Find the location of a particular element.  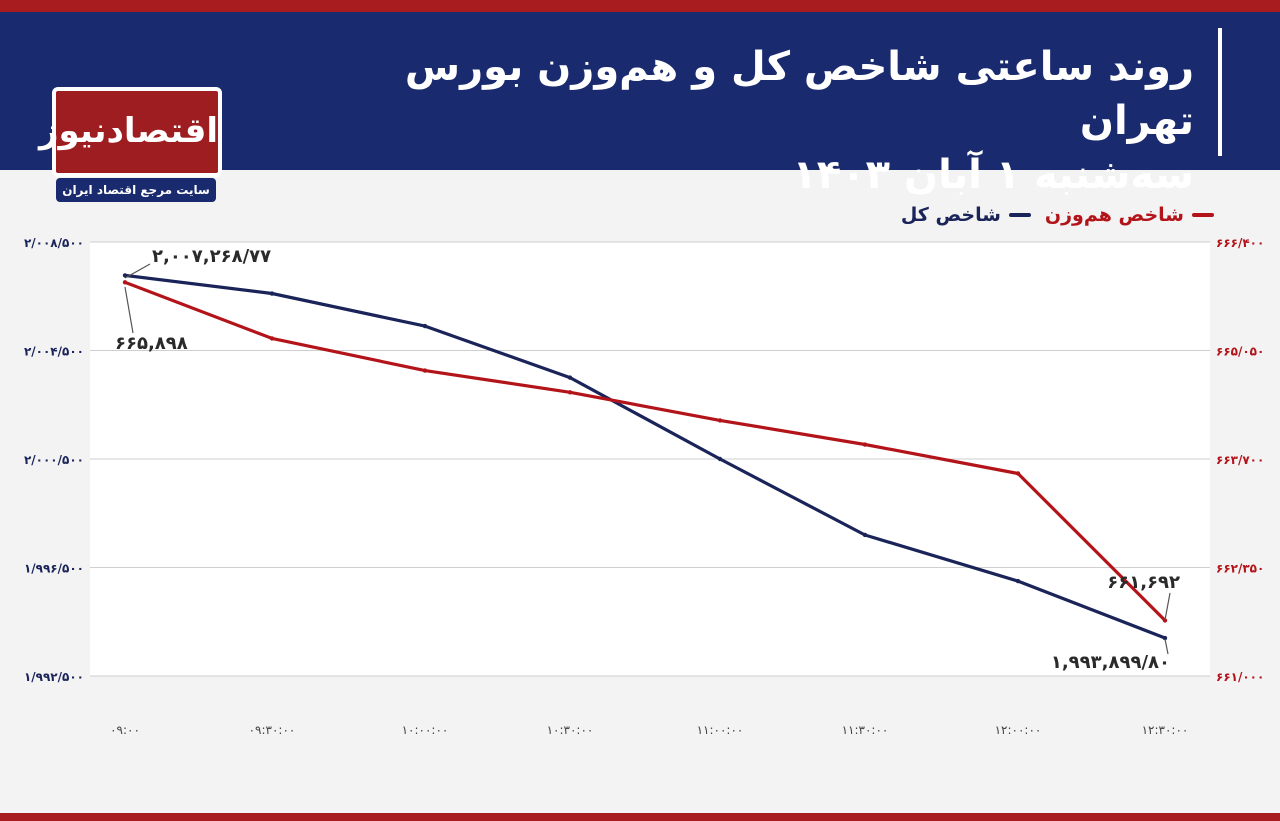

brand-logo: اقتصادنیوز is located at coordinates (130, 132).